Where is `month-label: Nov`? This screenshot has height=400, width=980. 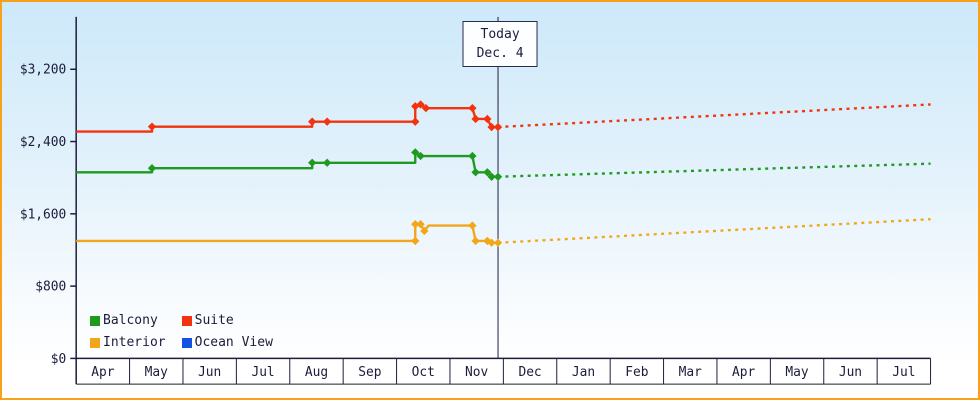 month-label: Nov is located at coordinates (476, 372).